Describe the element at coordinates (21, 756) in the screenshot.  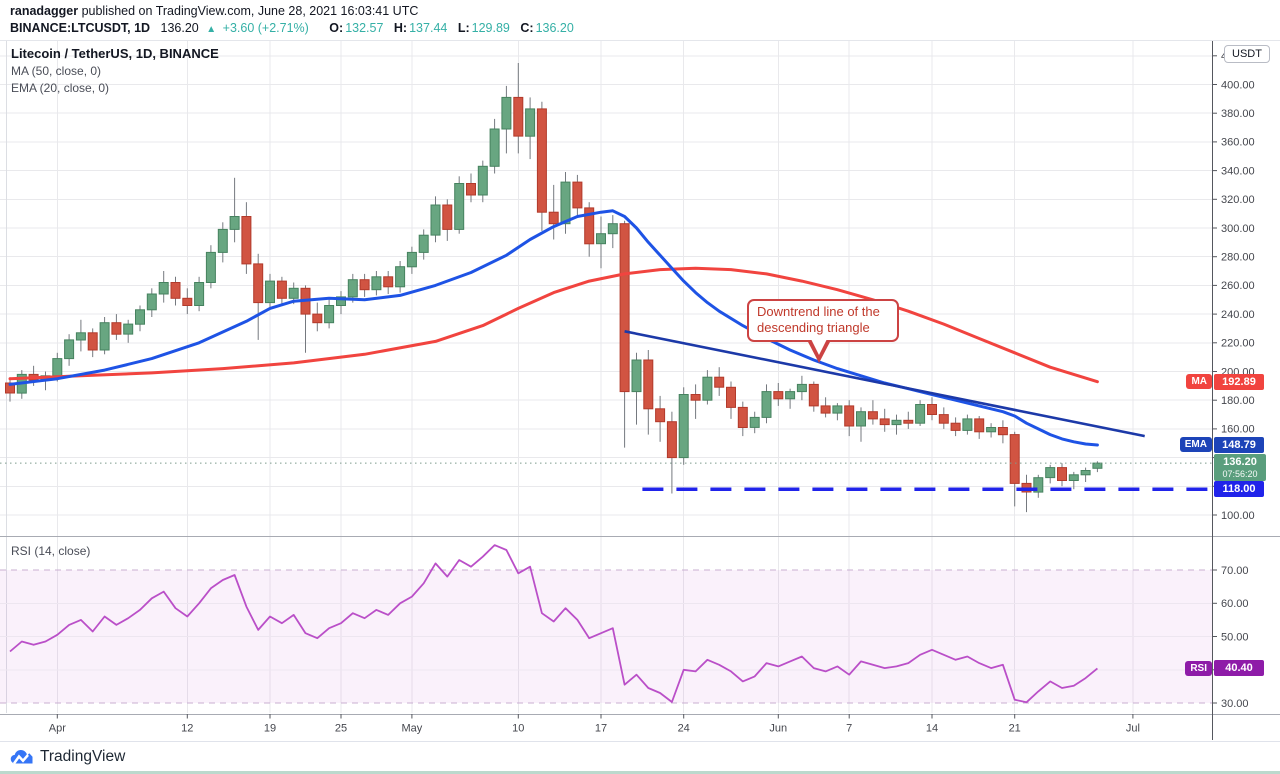
I see `tradingview-logo-icon` at that location.